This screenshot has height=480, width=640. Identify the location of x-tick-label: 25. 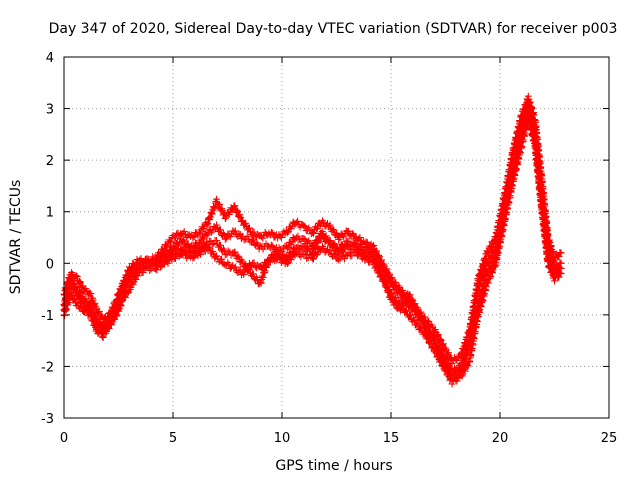
(609, 438).